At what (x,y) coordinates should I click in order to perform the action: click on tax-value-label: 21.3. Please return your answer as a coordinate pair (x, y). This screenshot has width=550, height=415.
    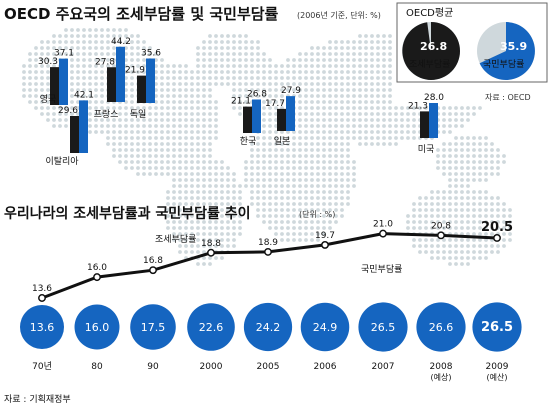
    Looking at the image, I should click on (418, 106).